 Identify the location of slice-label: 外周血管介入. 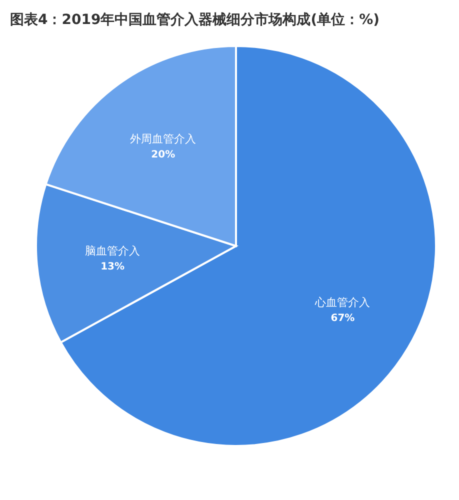
(163, 139).